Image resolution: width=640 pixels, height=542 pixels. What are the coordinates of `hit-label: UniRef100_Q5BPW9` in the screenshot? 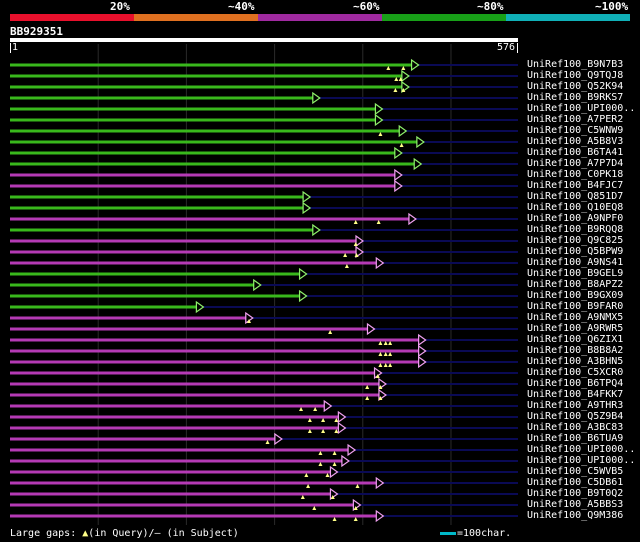 It's located at (575, 251).